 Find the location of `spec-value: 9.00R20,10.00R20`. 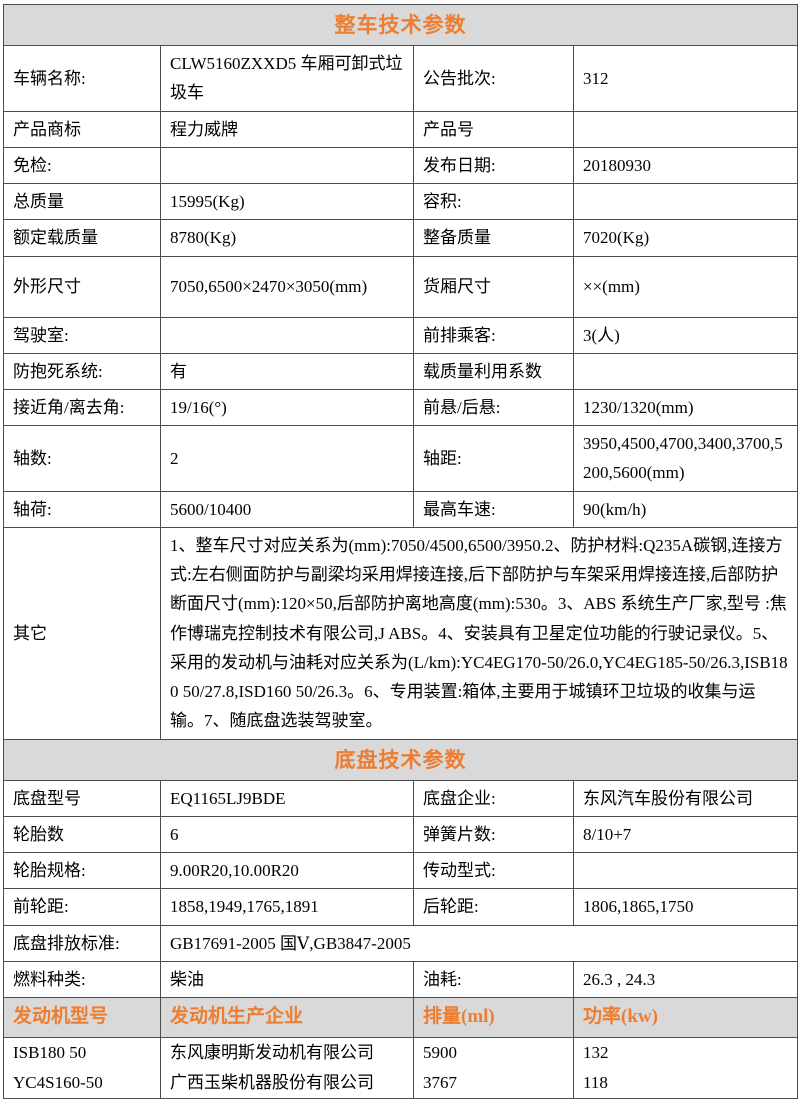

spec-value: 9.00R20,10.00R20 is located at coordinates (287, 871).